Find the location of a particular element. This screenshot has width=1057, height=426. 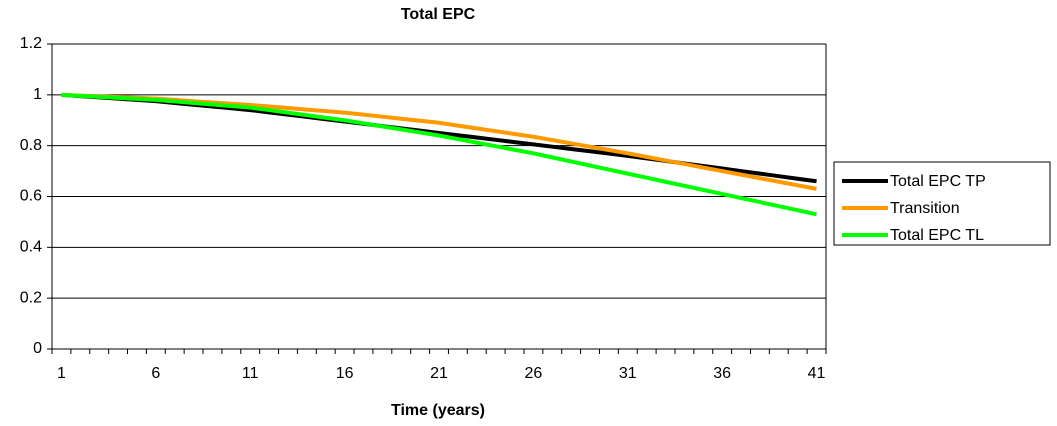

x-tick-label: 36 is located at coordinates (722, 373).